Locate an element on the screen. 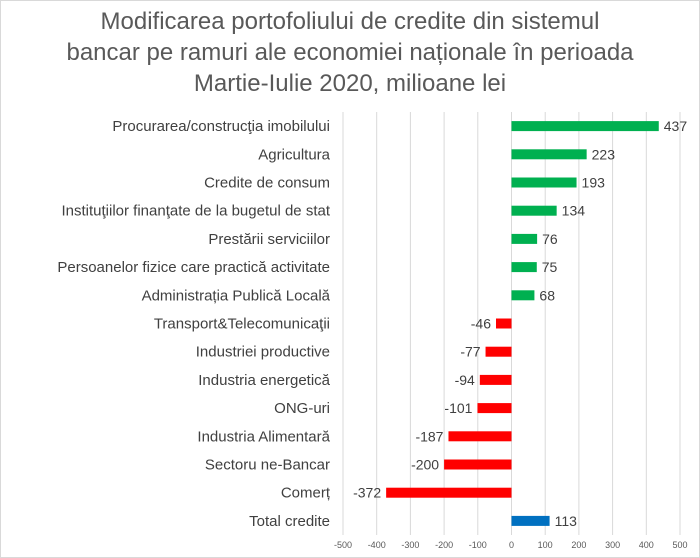 This screenshot has height=558, width=700. category-label: Industriei productive is located at coordinates (263, 352).